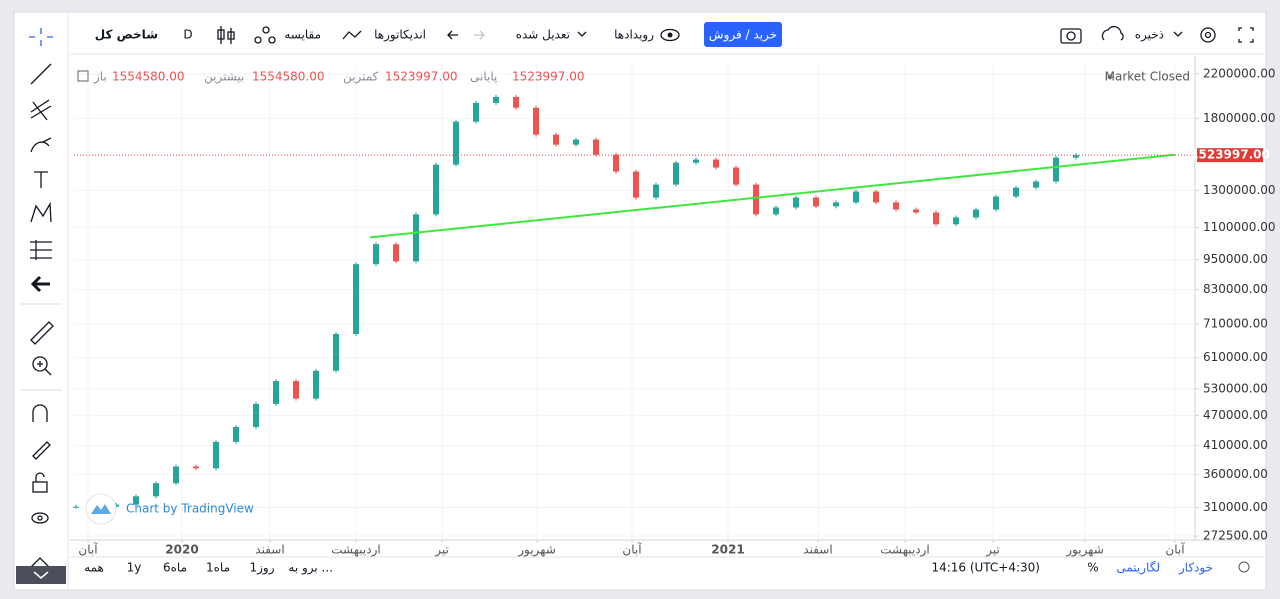  What do you see at coordinates (42, 366) in the screenshot?
I see `zoom-tool` at bounding box center [42, 366].